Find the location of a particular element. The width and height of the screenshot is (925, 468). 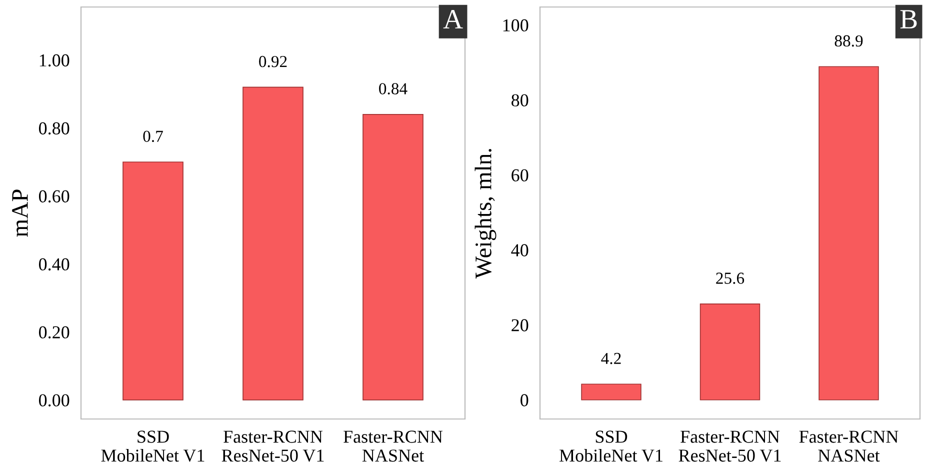

y-tick-label: 0.80 is located at coordinates (54, 128).